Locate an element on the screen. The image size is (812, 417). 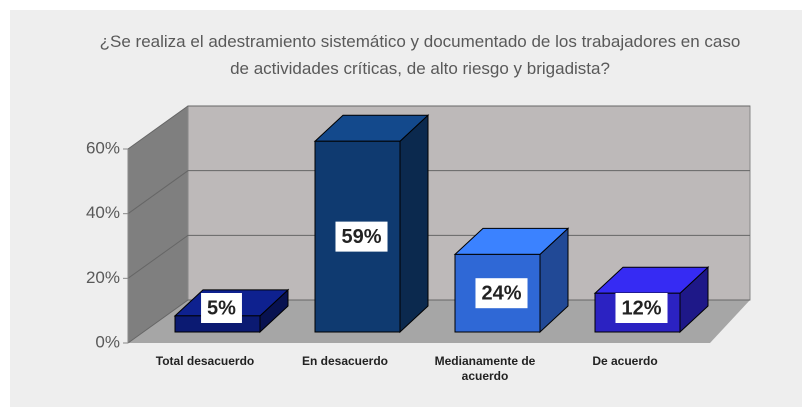
data-label: 12% is located at coordinates (641, 308).